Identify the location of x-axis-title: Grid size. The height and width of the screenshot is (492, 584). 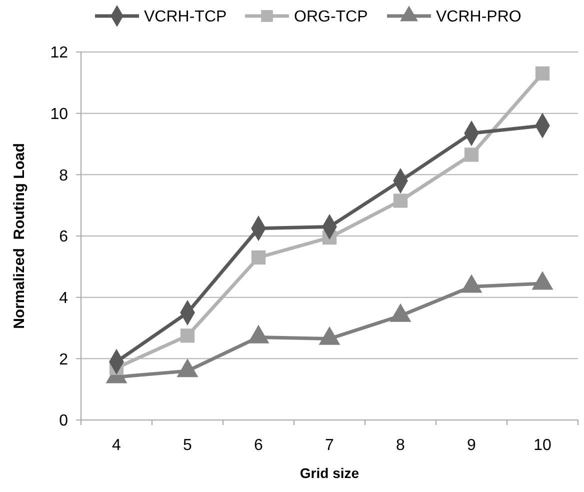
(330, 473).